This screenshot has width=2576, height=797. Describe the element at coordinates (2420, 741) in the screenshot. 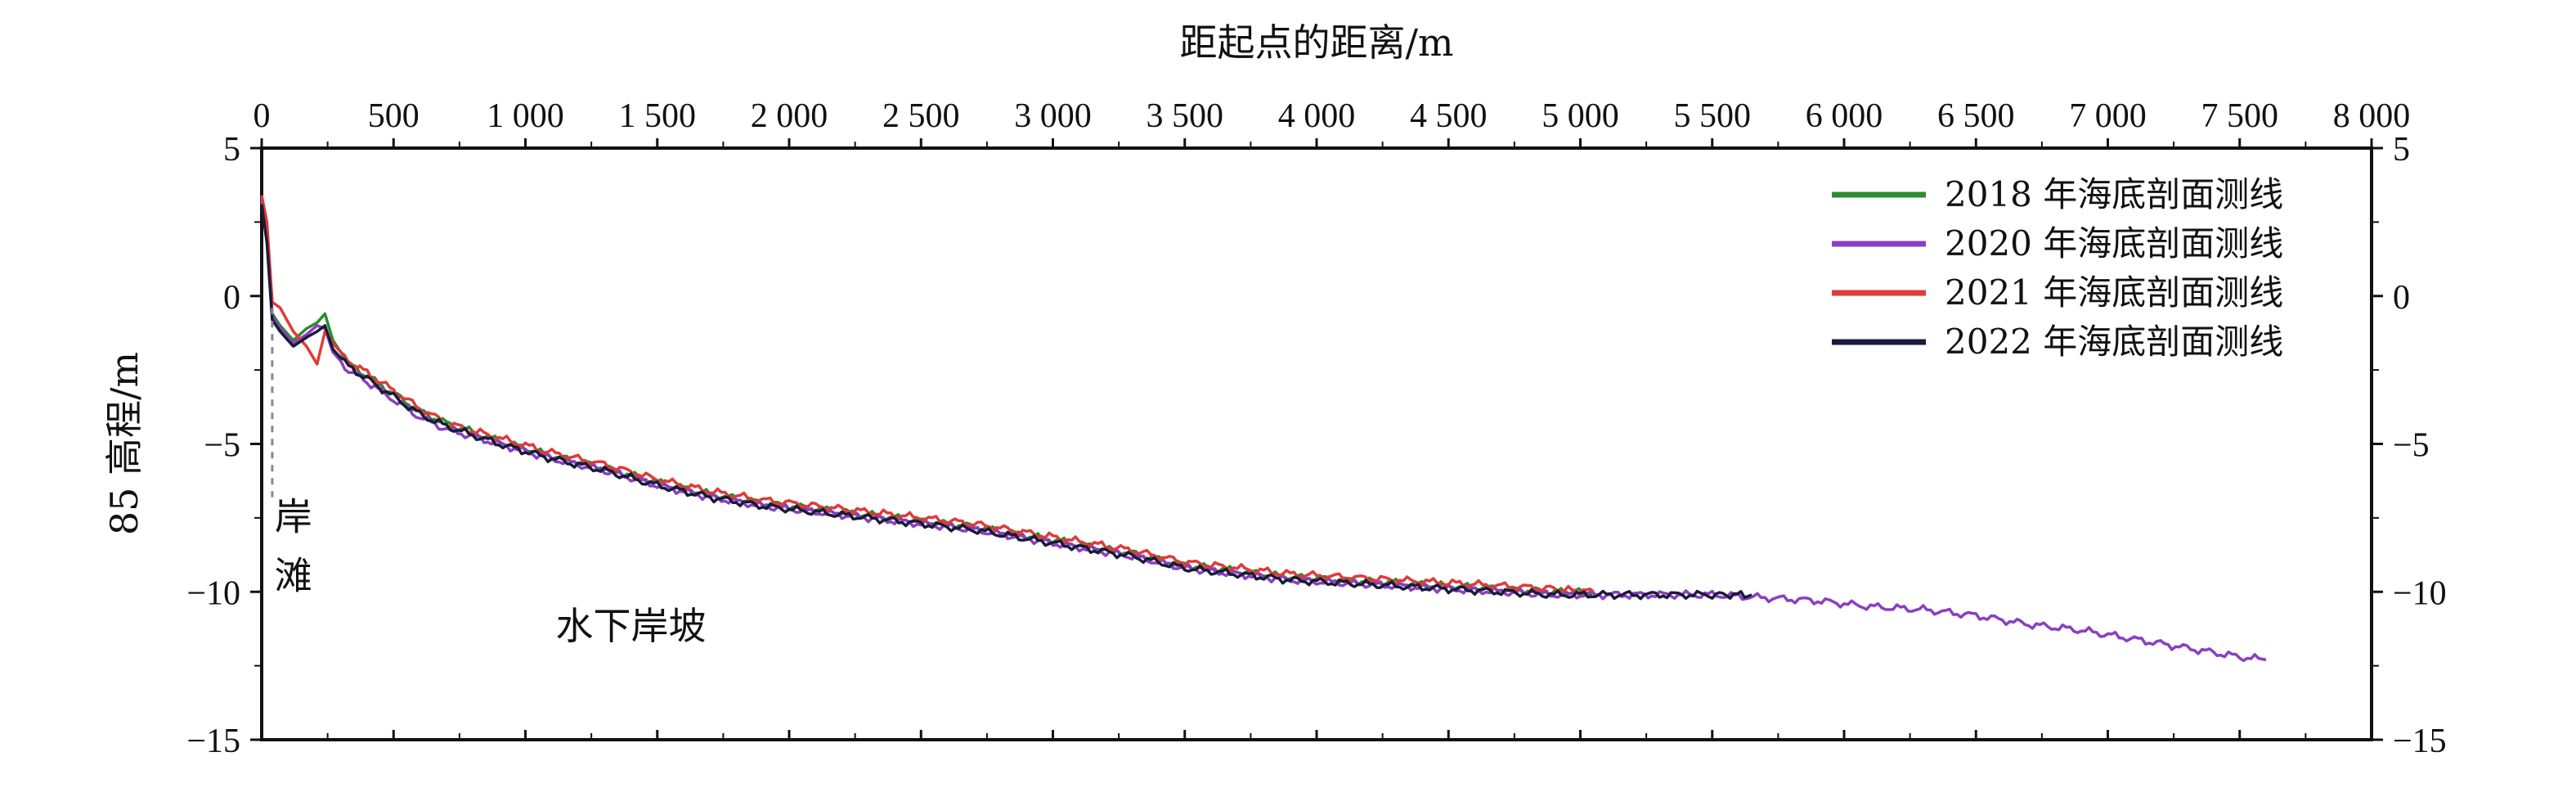

I see `y-tick-label-right: −15` at that location.